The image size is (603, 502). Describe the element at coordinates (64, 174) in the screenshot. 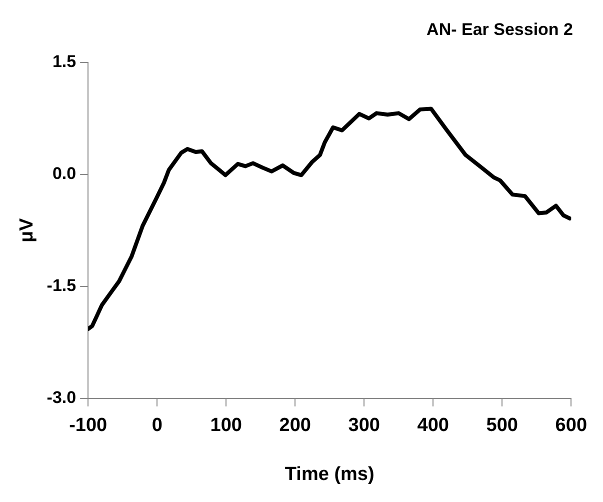

I see `y-tick-label: 0.0` at that location.